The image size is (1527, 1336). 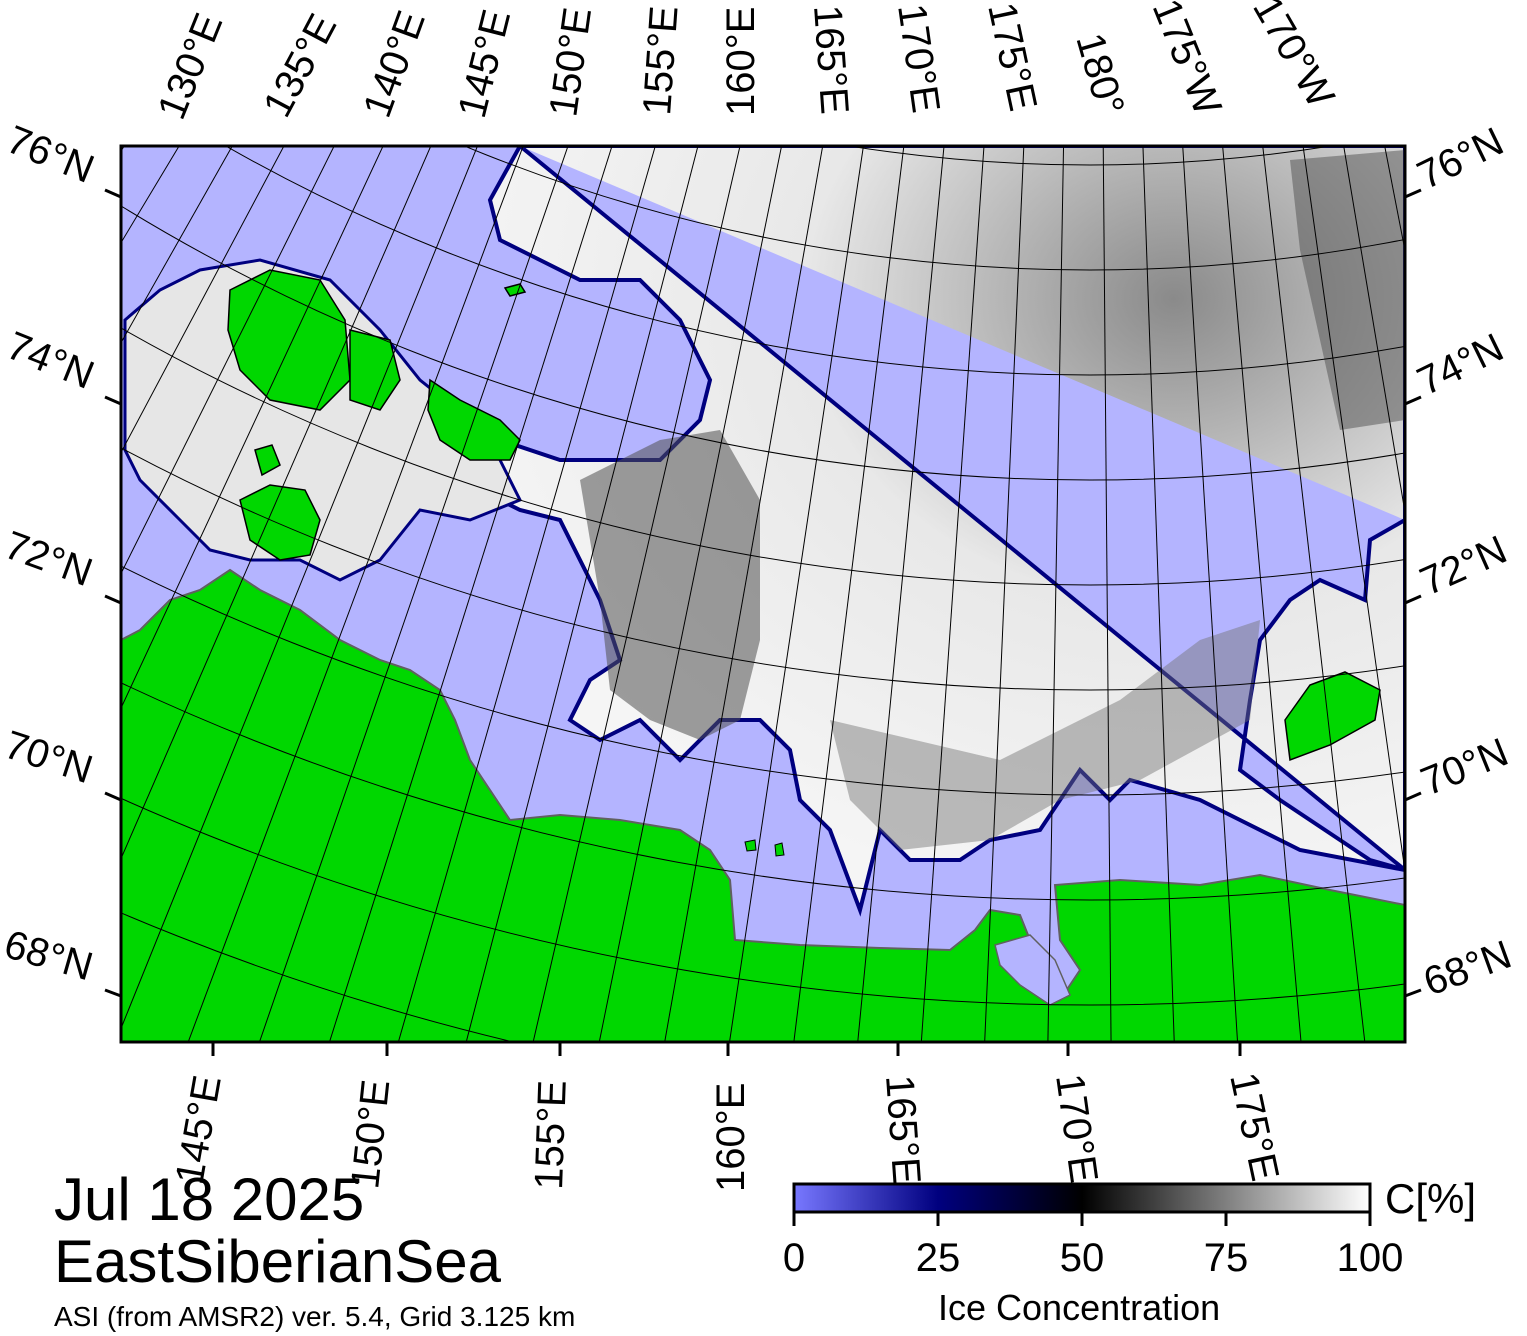 I want to click on left-label-74n: 74°N, so click(x=50, y=361).